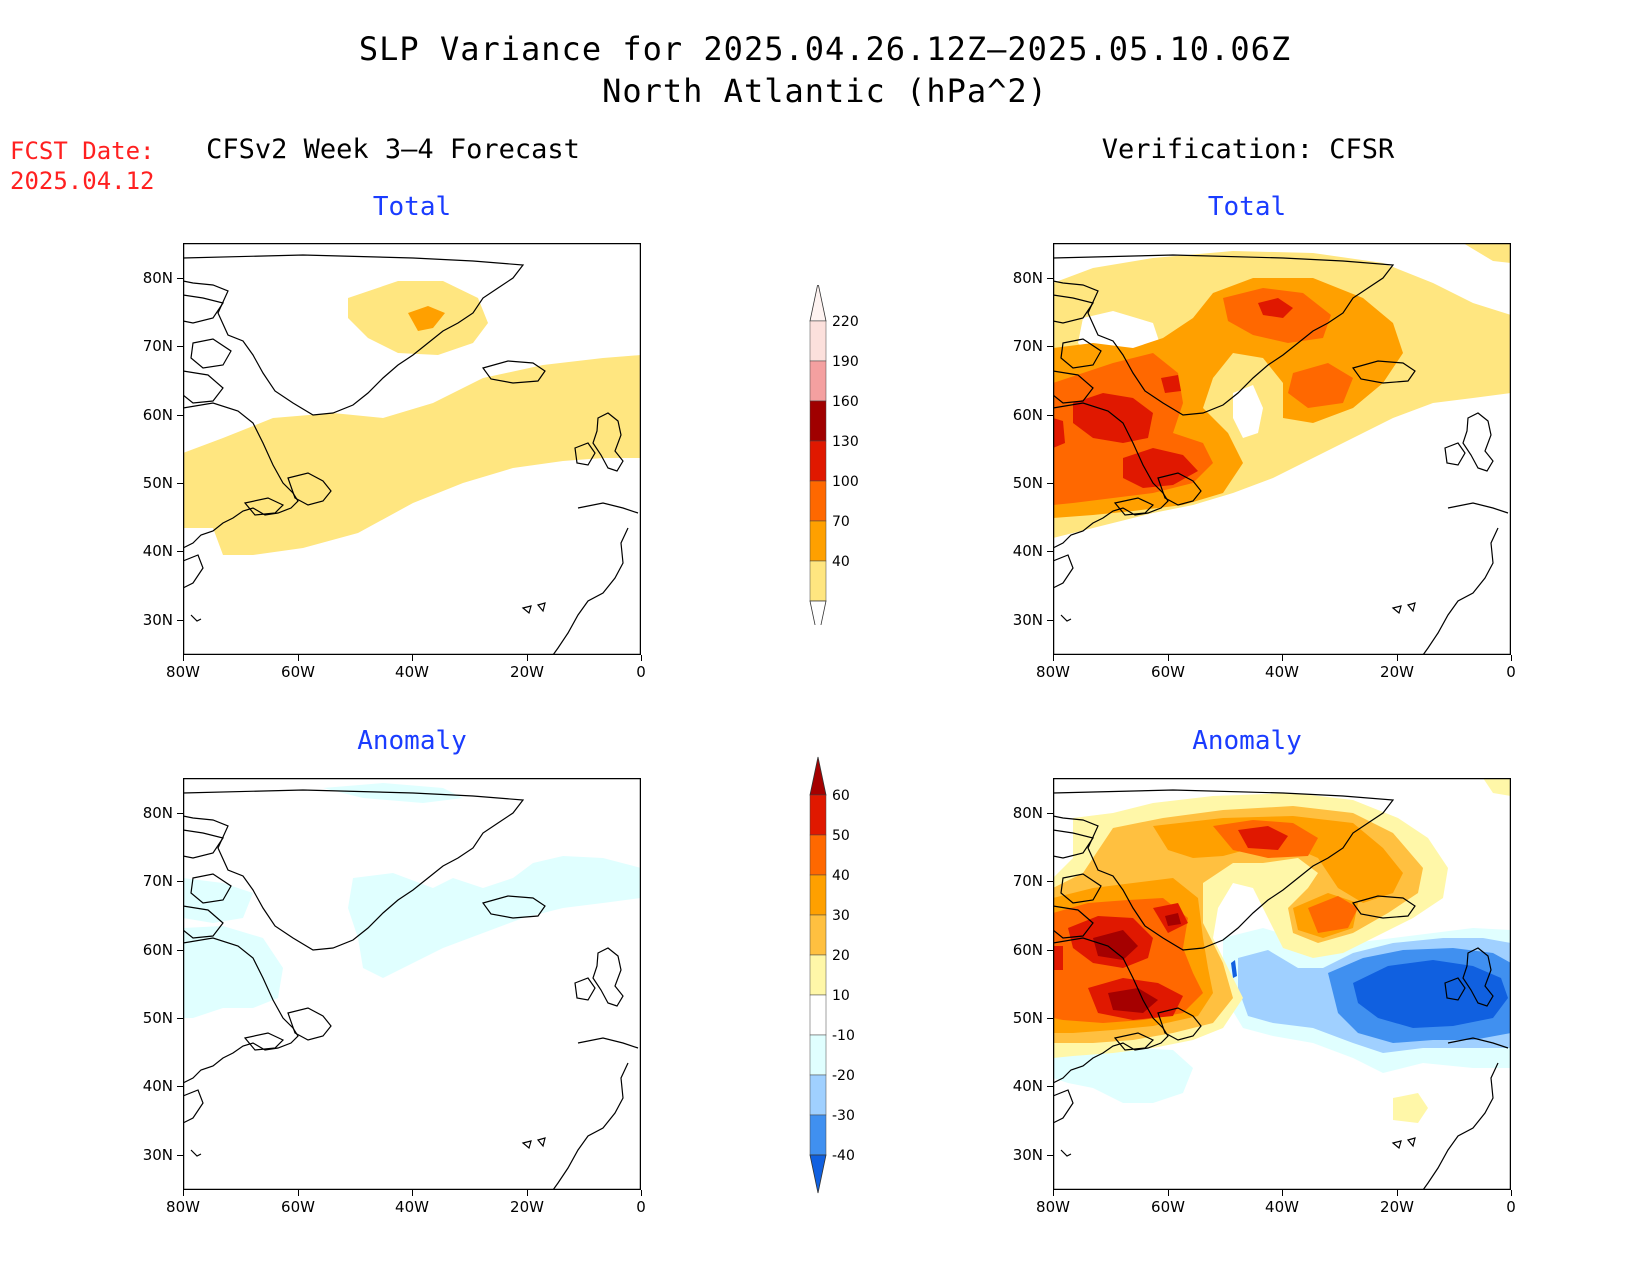 The height and width of the screenshot is (1275, 1650). I want to click on colorbar-total-label: 160, so click(845, 402).